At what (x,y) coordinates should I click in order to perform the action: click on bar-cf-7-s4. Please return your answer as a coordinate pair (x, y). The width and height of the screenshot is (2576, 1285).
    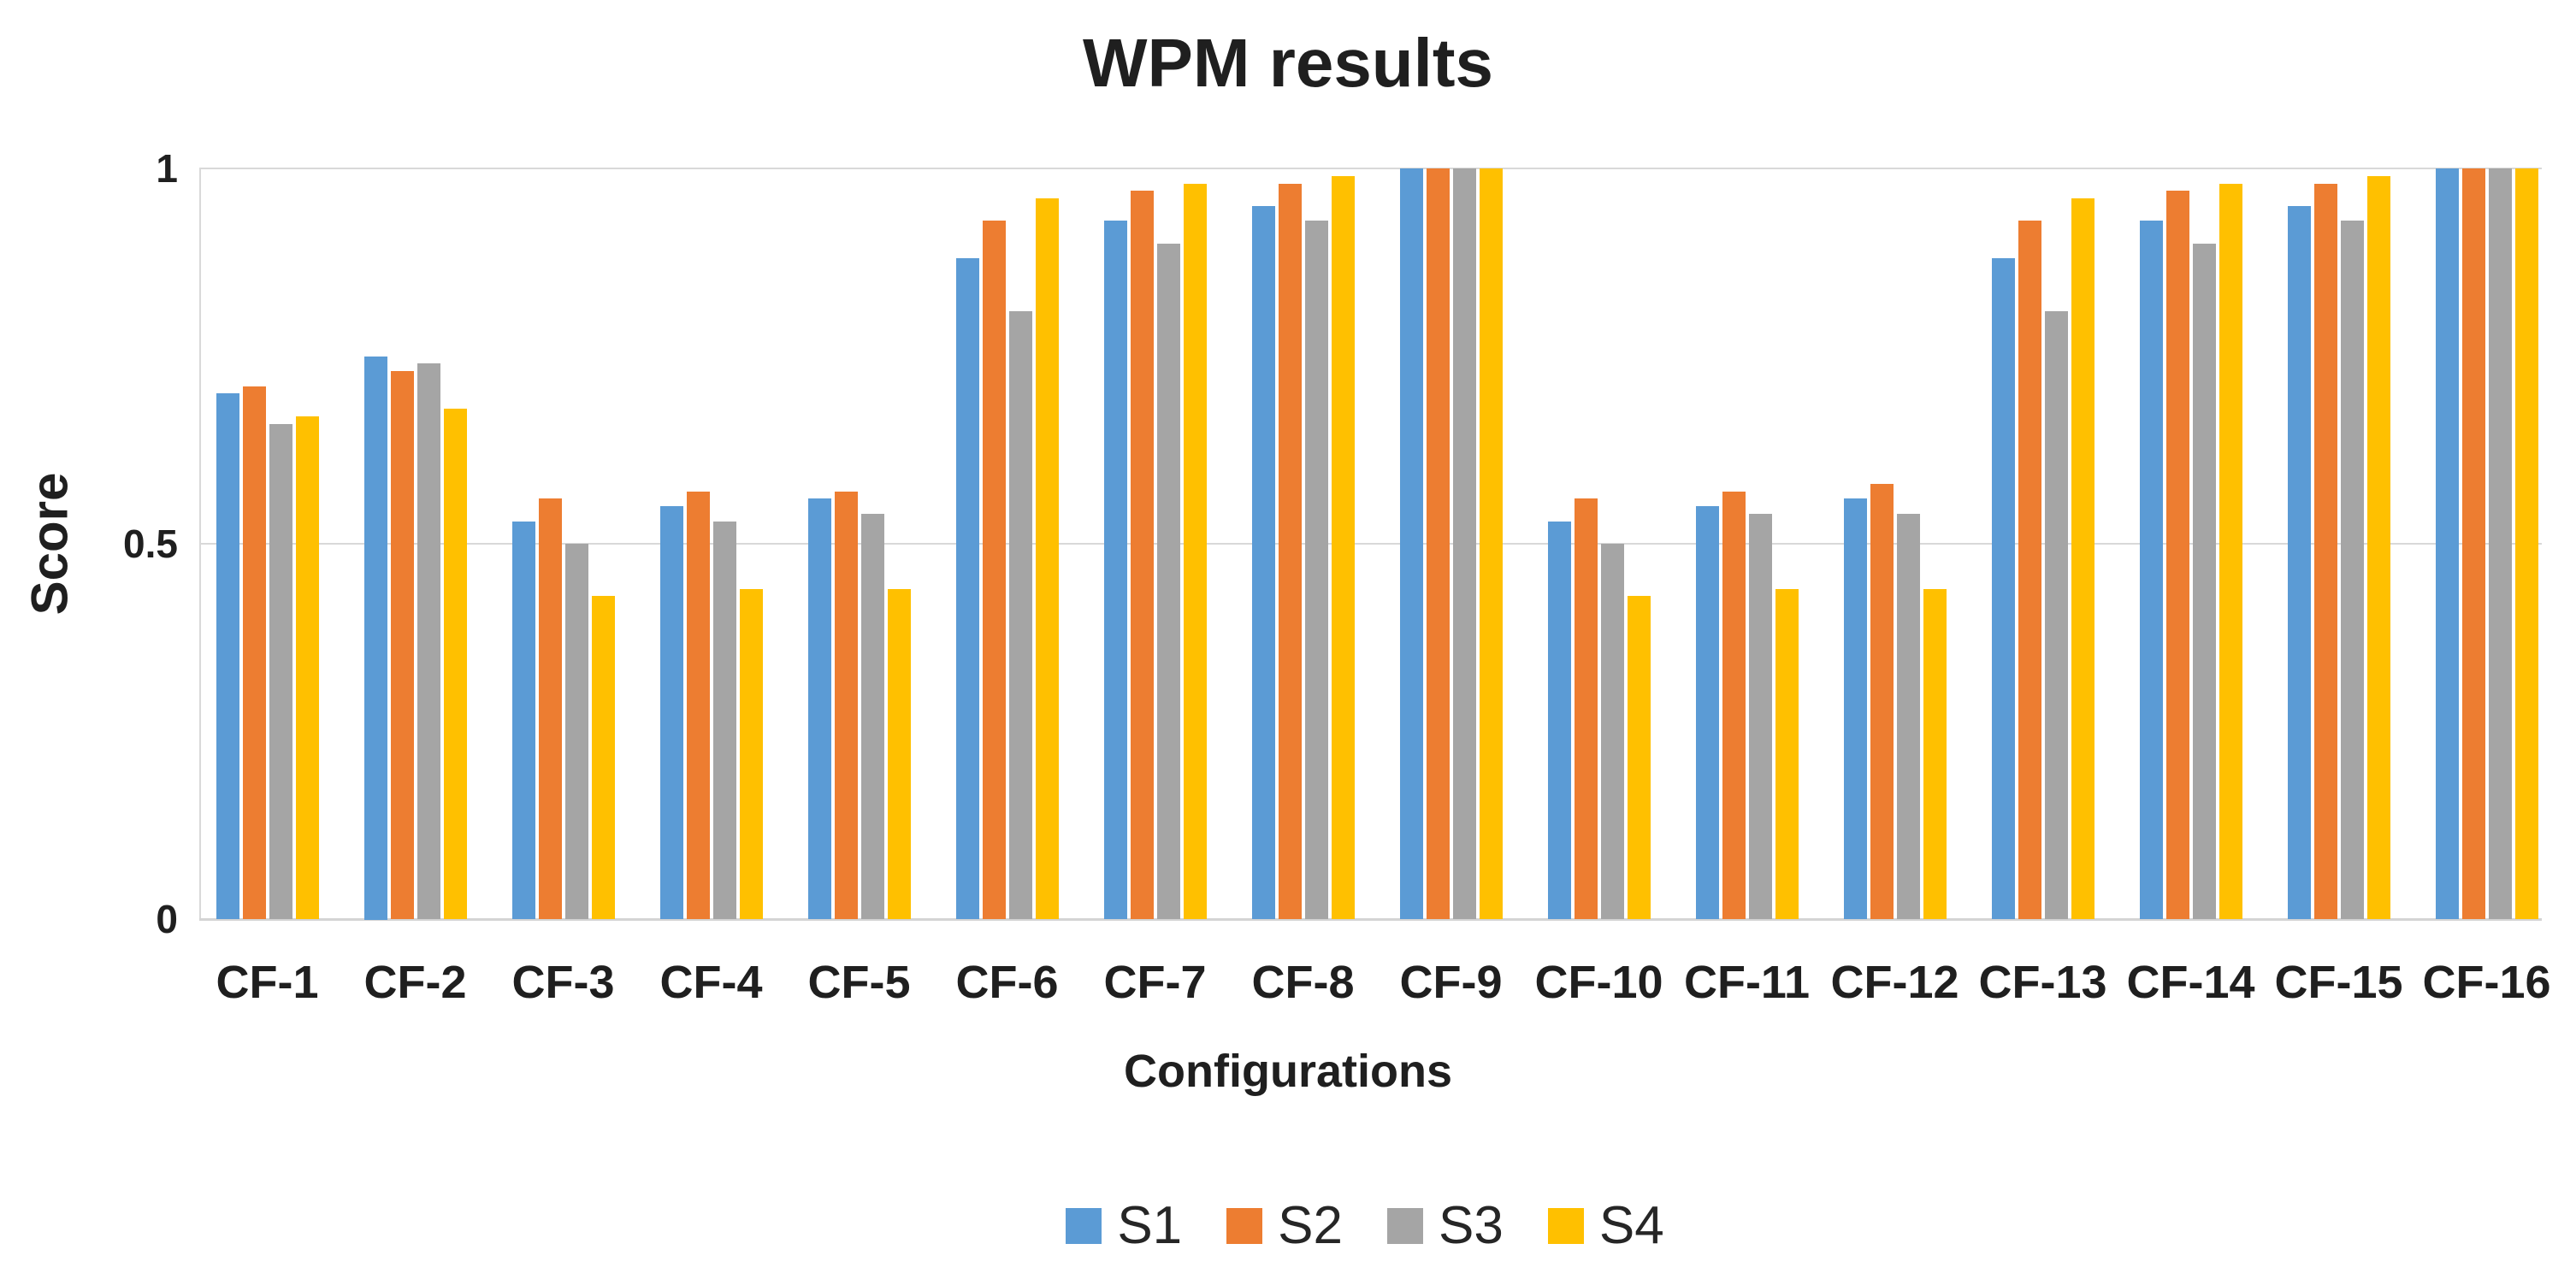
    Looking at the image, I should click on (1195, 552).